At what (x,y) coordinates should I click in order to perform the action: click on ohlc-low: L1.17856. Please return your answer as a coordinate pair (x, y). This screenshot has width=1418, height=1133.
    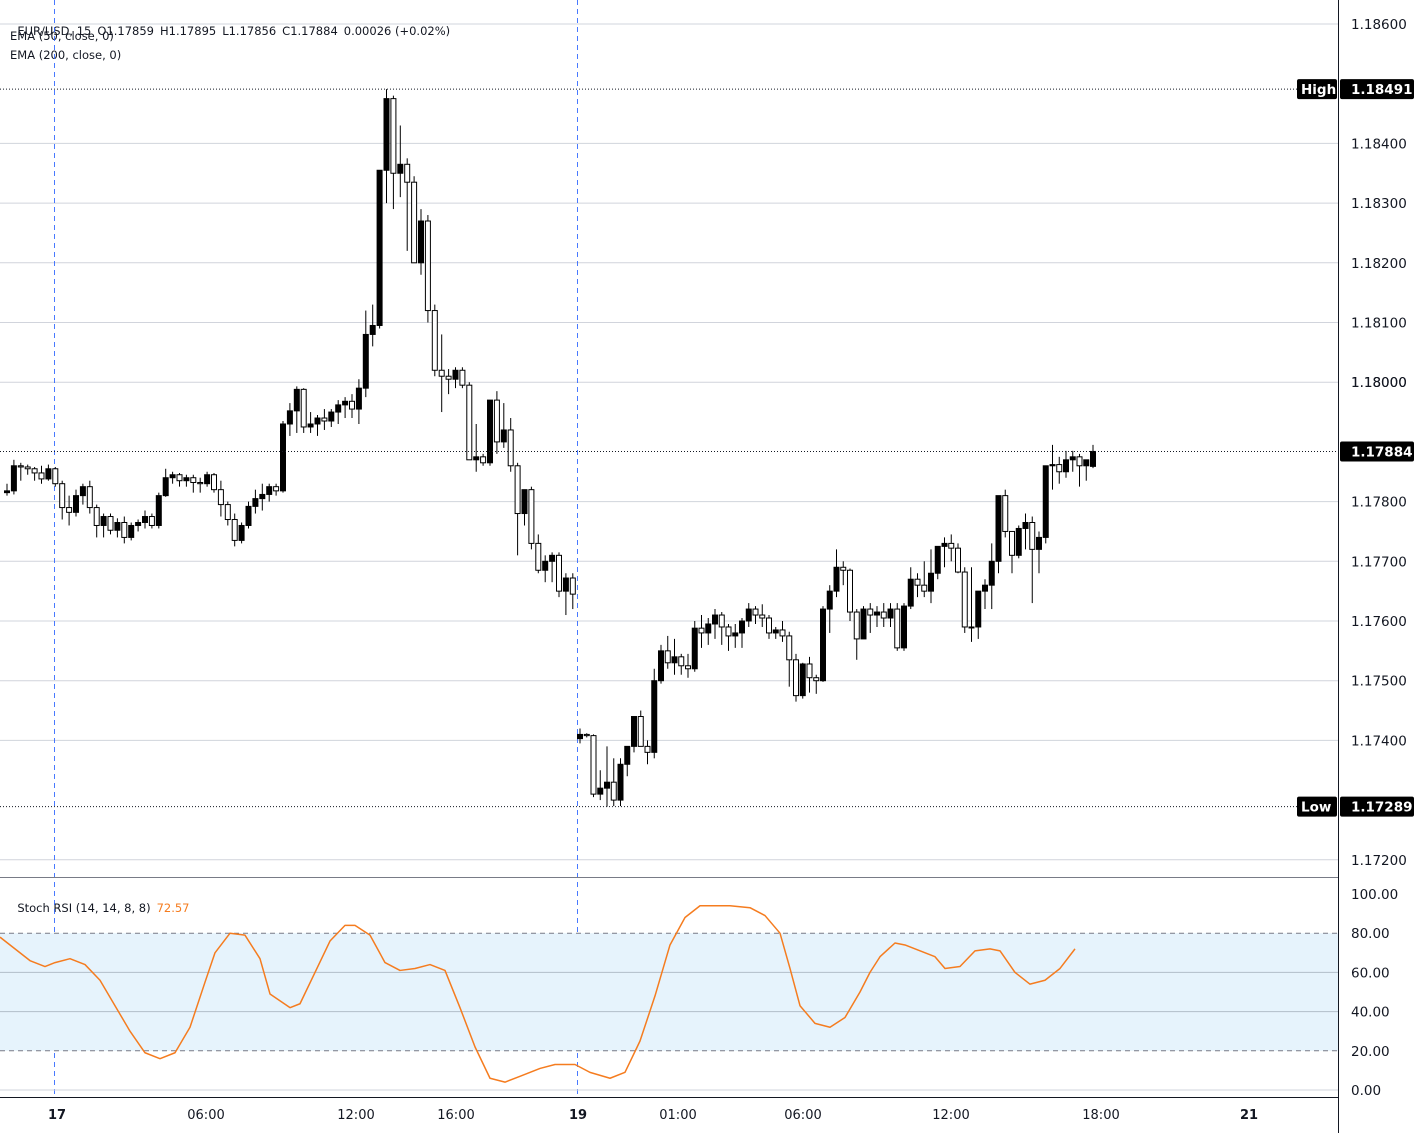
    Looking at the image, I should click on (249, 31).